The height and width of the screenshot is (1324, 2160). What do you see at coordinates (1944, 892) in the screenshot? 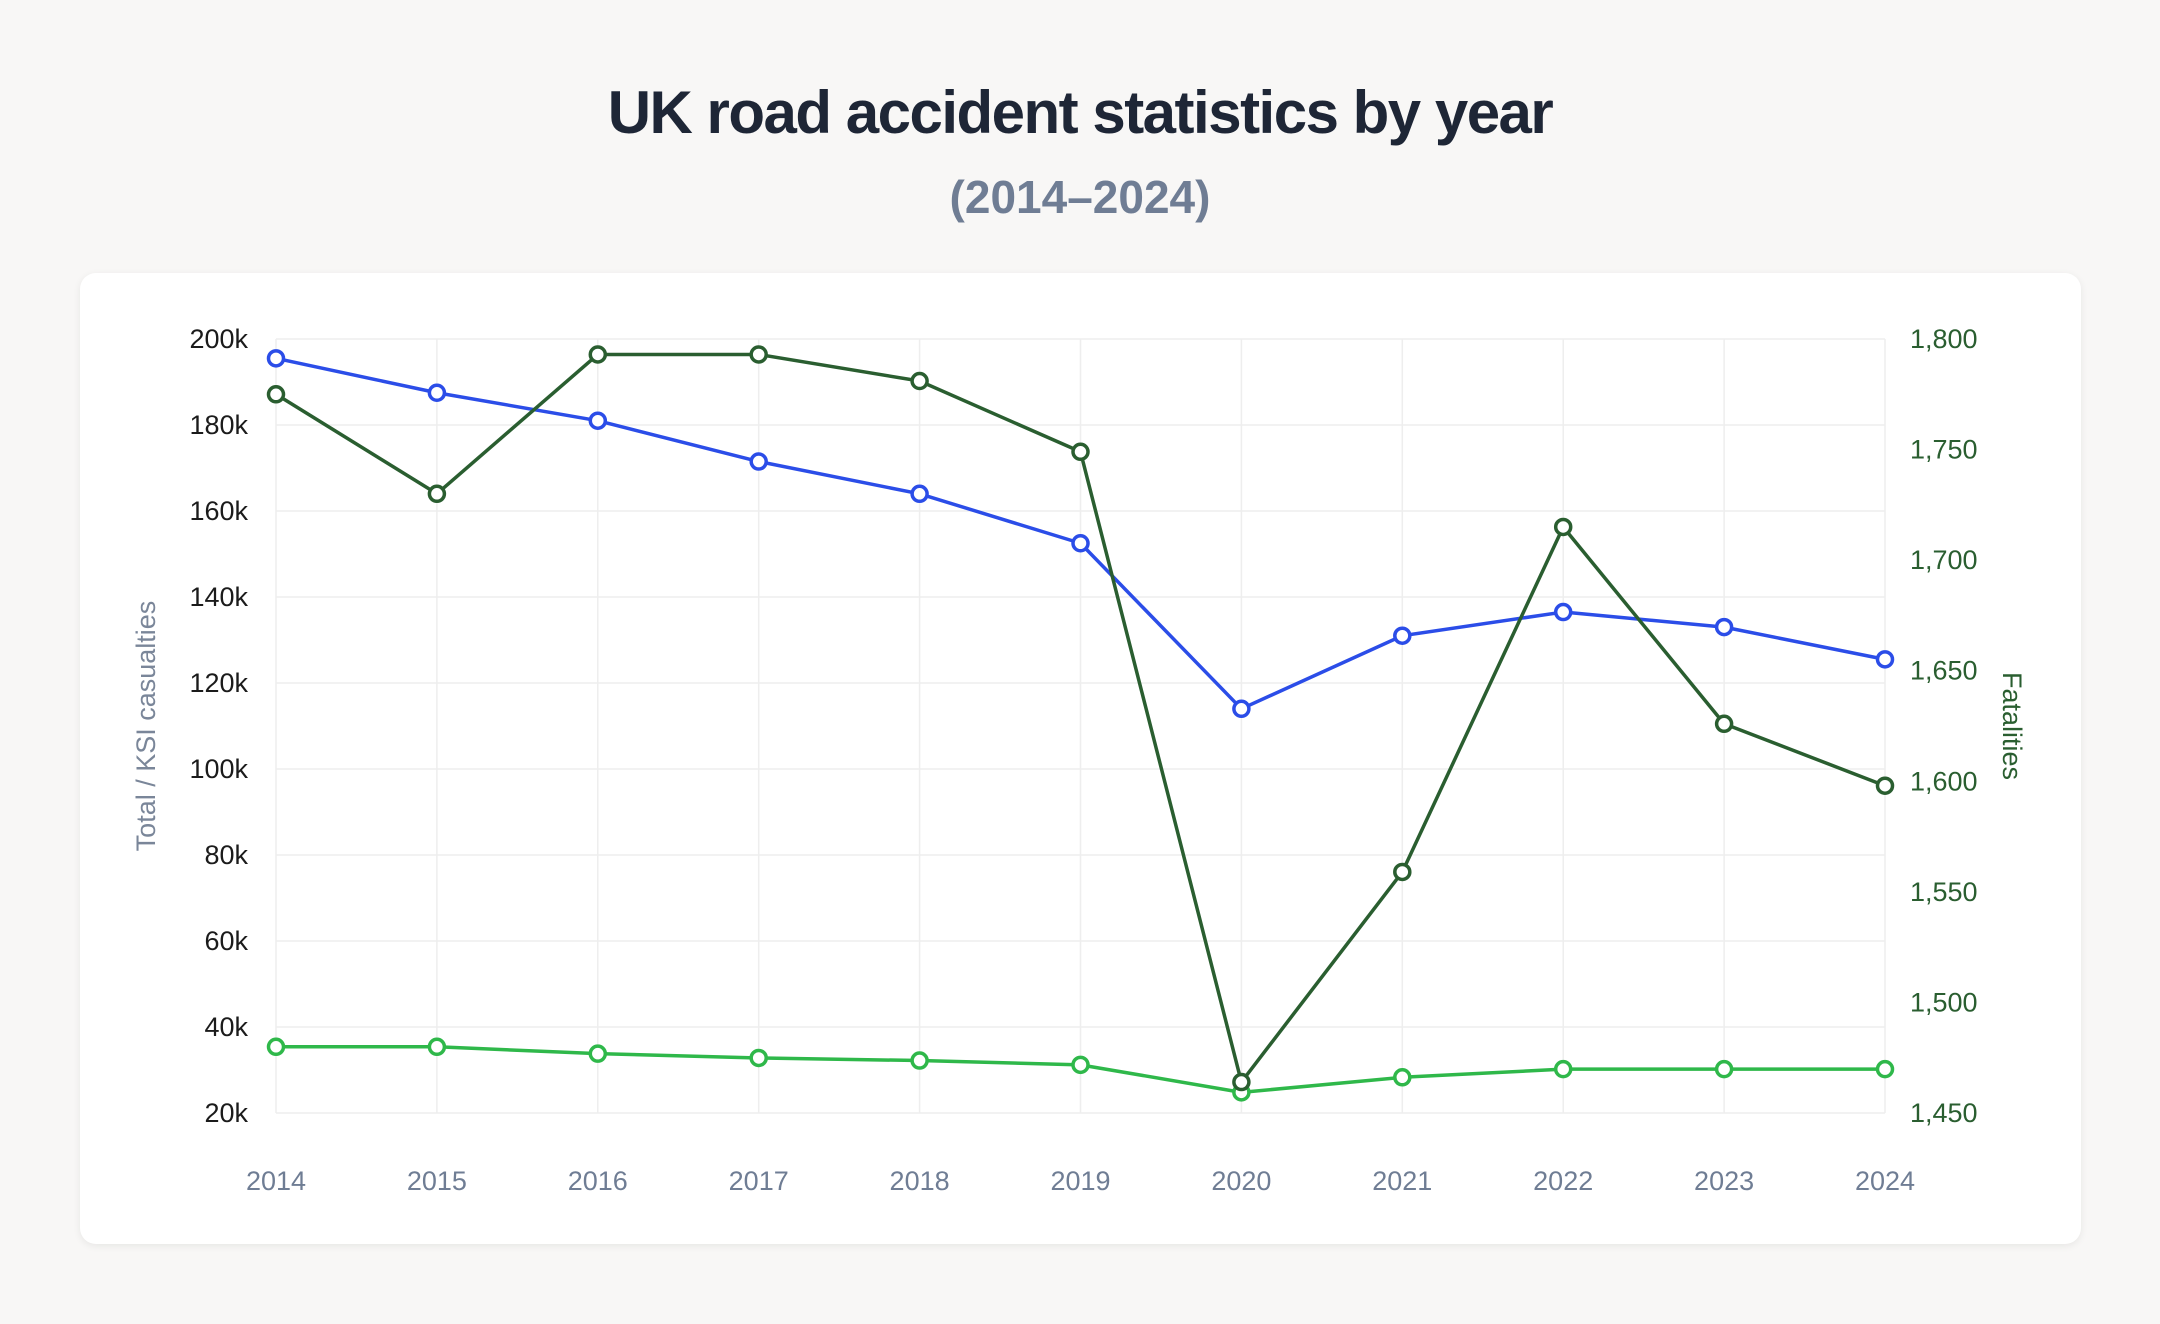
I see `y-right-tick-label: 1,550` at bounding box center [1944, 892].